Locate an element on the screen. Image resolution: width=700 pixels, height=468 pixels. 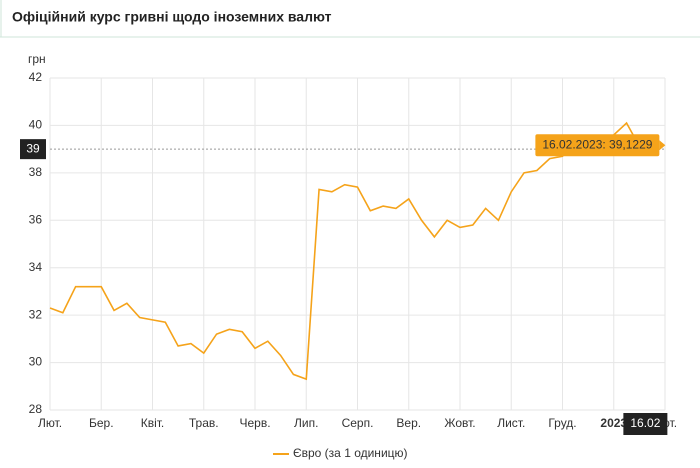
x-tick-label: Бер. is located at coordinates (101, 423).